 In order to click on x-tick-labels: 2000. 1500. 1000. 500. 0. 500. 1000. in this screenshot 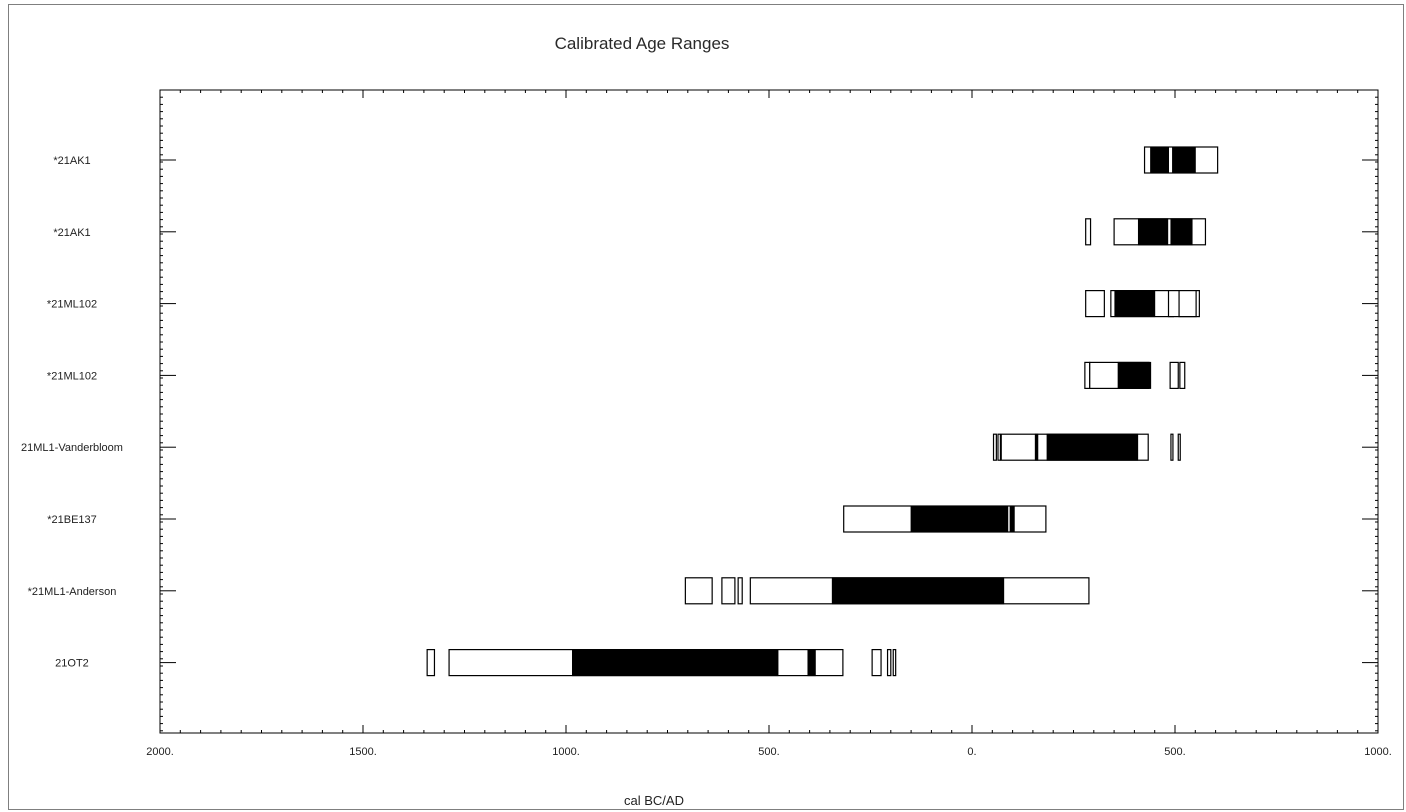, I will do `click(769, 752)`.